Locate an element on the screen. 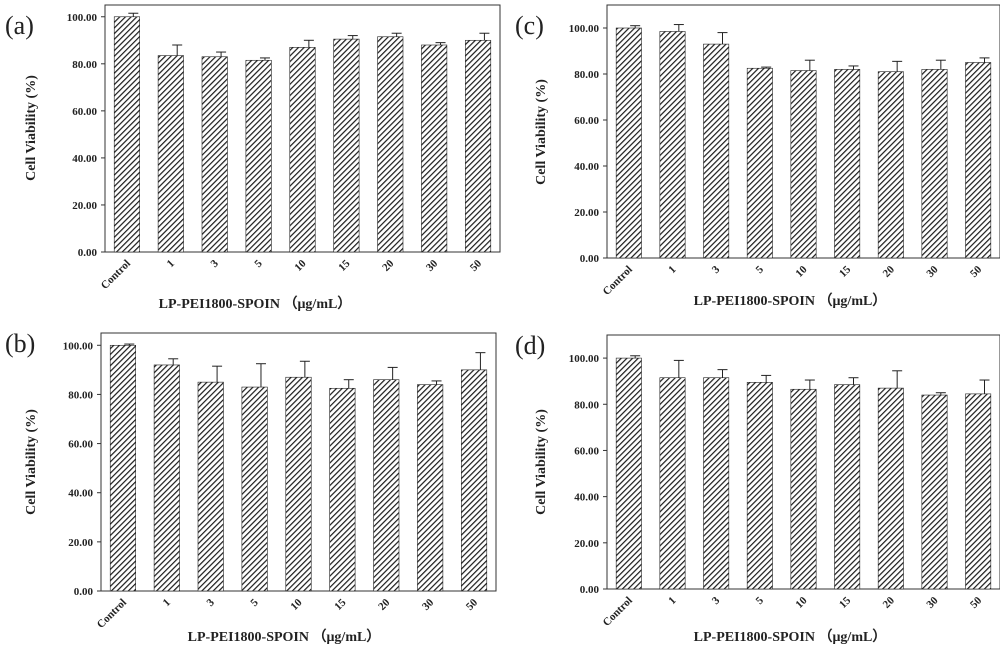 This screenshot has width=1000, height=650. panel-label: (b) is located at coordinates (20, 343).